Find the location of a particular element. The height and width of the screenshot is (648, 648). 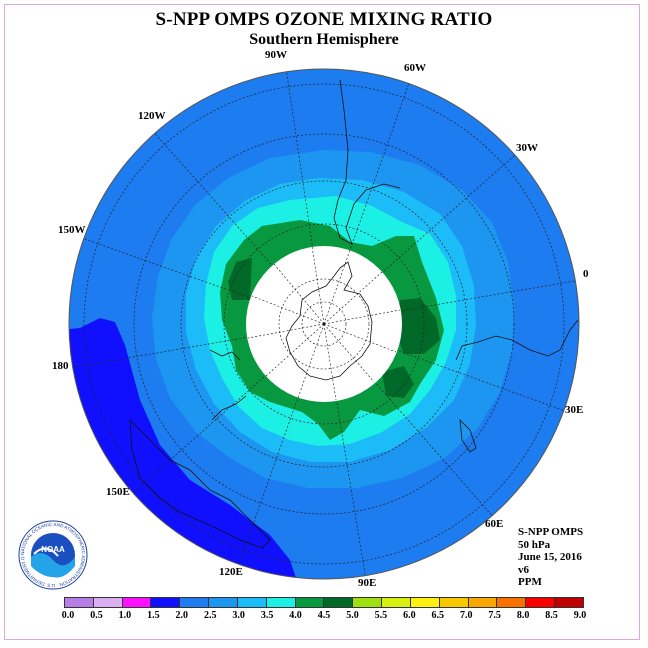

lon-label-60w: 60W is located at coordinates (415, 68).